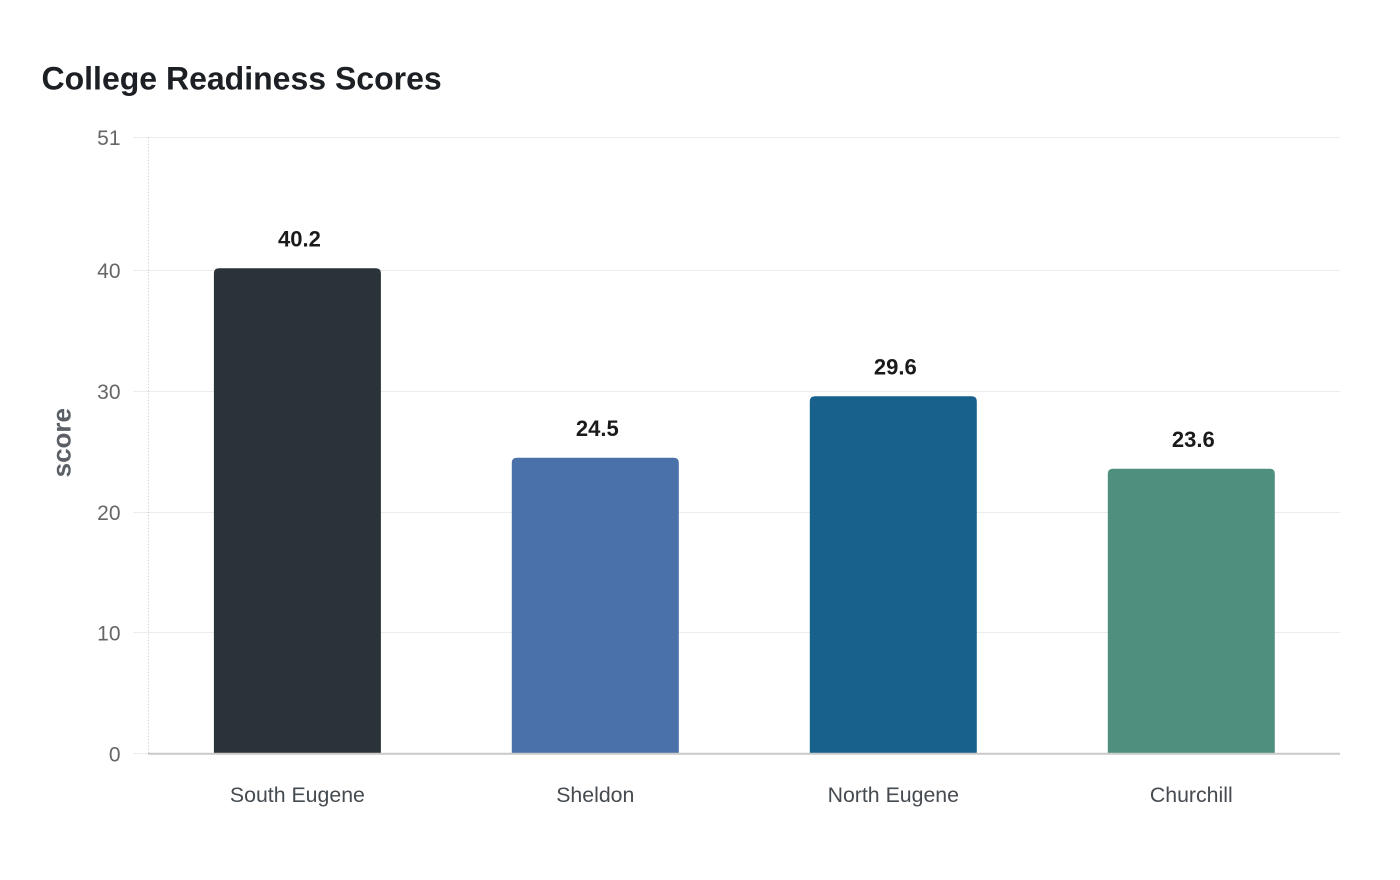 The height and width of the screenshot is (880, 1400). What do you see at coordinates (62, 442) in the screenshot?
I see `svg-text: score` at bounding box center [62, 442].